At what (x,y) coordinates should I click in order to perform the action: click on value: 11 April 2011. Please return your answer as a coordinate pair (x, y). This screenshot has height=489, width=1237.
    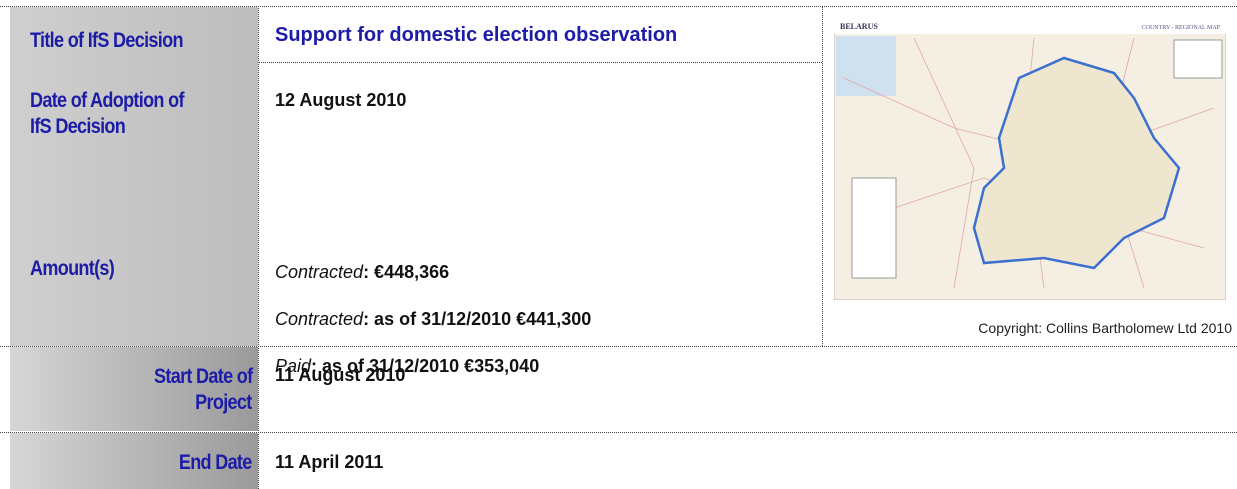
    Looking at the image, I should click on (329, 462).